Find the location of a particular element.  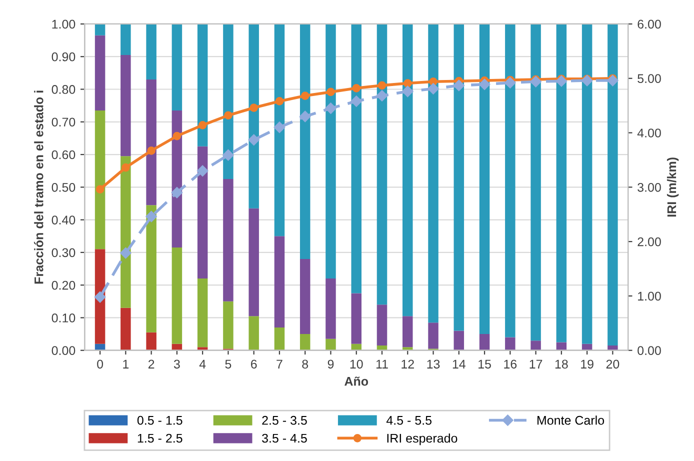

y2-tick-label: 4.00 is located at coordinates (649, 133).